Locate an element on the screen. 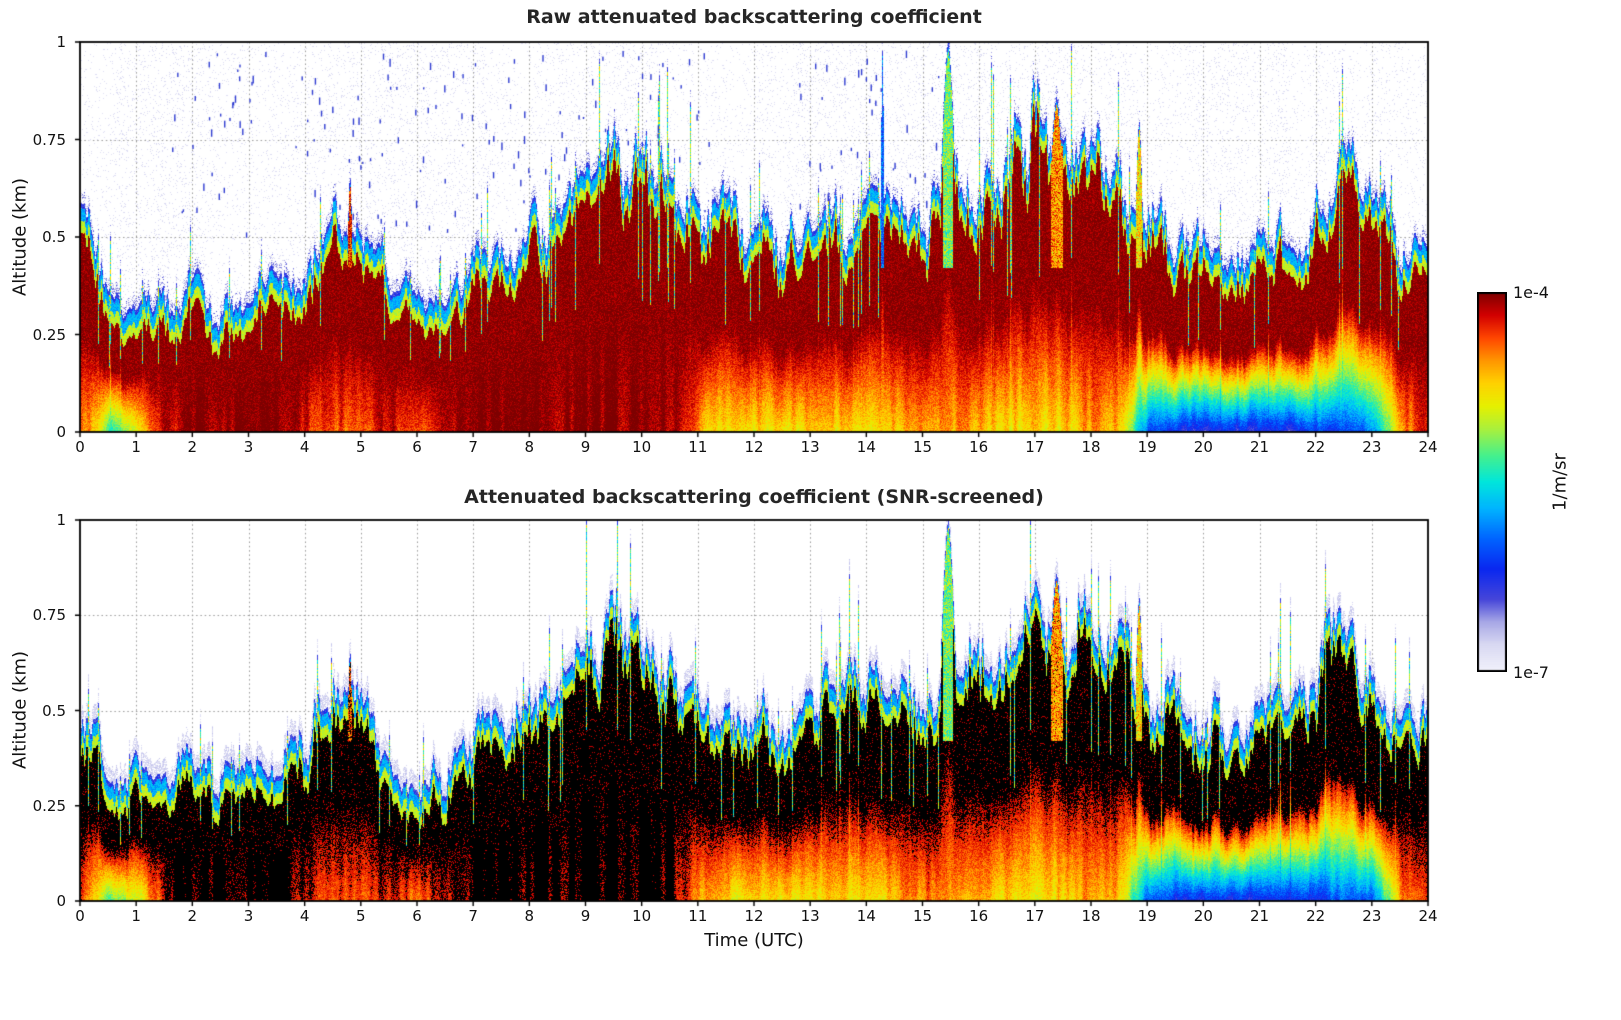  panel2-x-tick-label: 2 is located at coordinates (192, 916).